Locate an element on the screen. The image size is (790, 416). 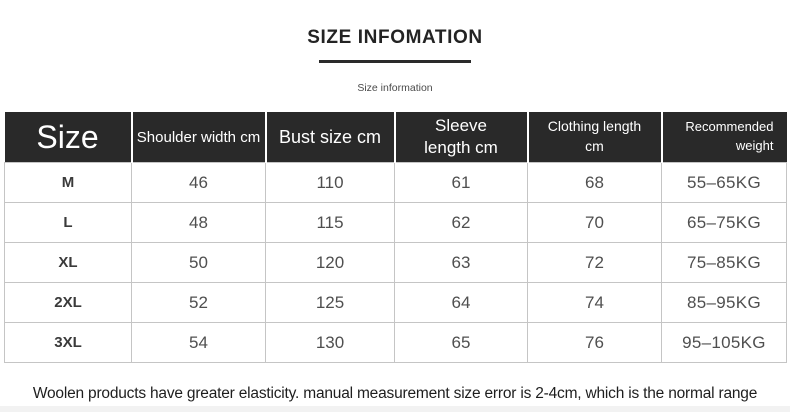
table-row: M 46 110 61 68 55–65KG is located at coordinates (395, 182).